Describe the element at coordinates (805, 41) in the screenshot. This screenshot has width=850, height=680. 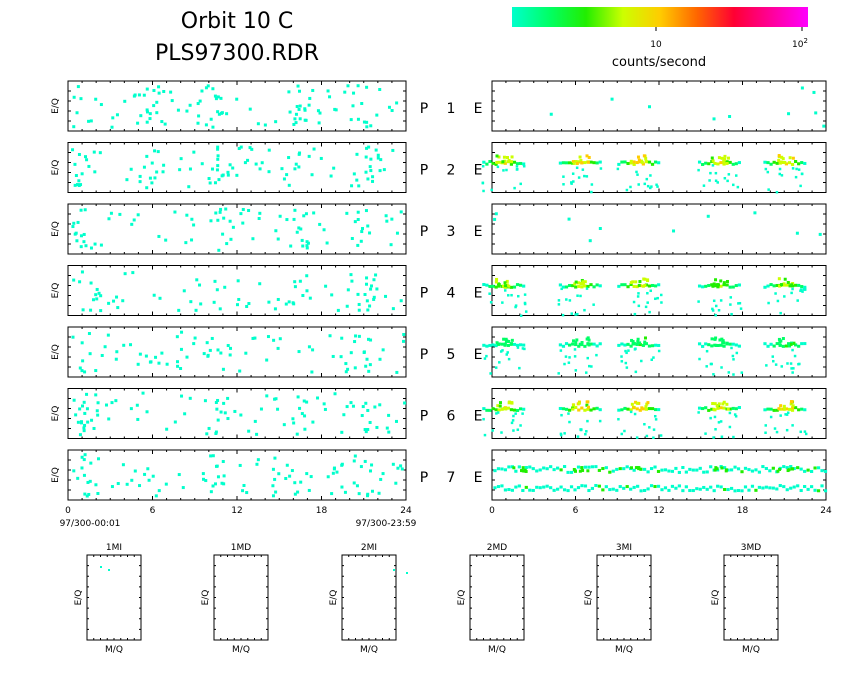
I see `colorbar-tick-100-exp: 2` at that location.